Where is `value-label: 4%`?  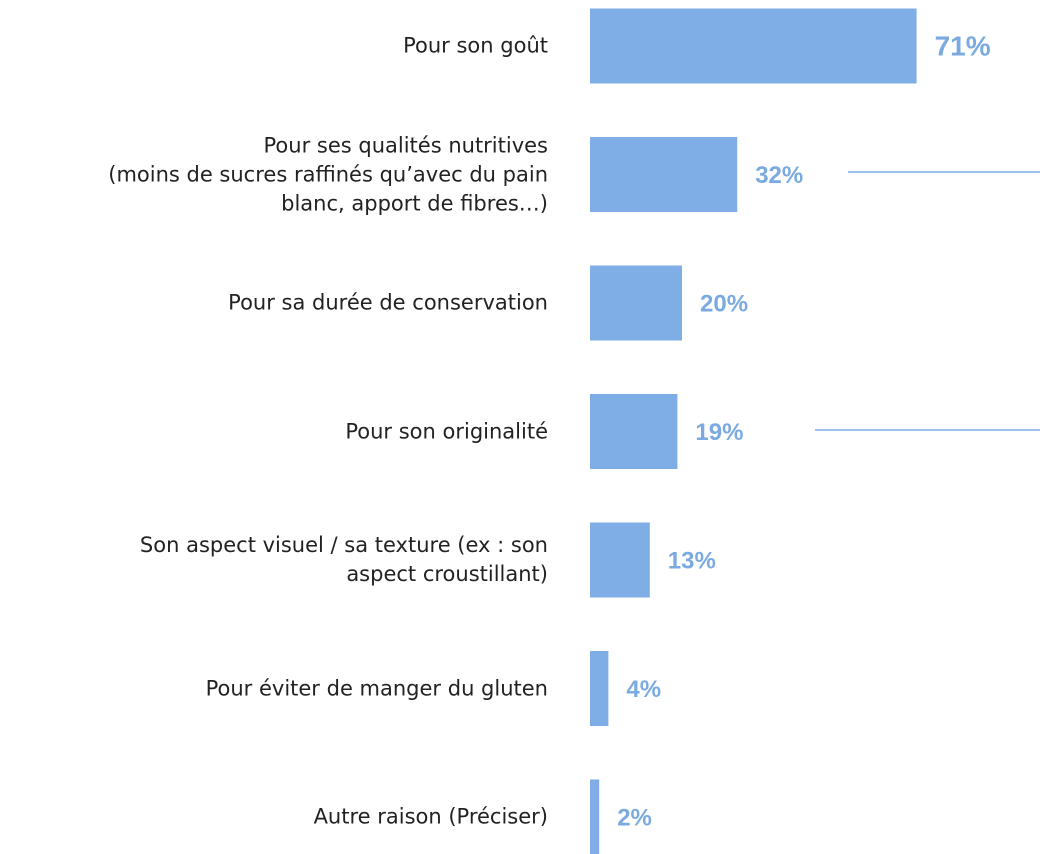 value-label: 4% is located at coordinates (643, 689).